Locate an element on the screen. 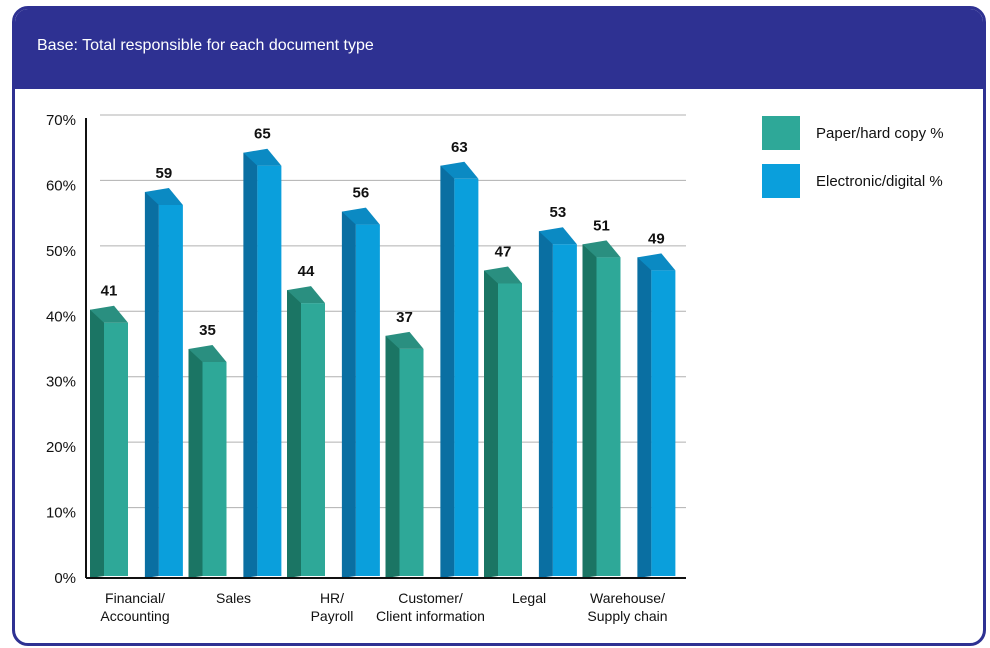 This screenshot has width=990, height=648. bar-value-label: 63 is located at coordinates (459, 147).